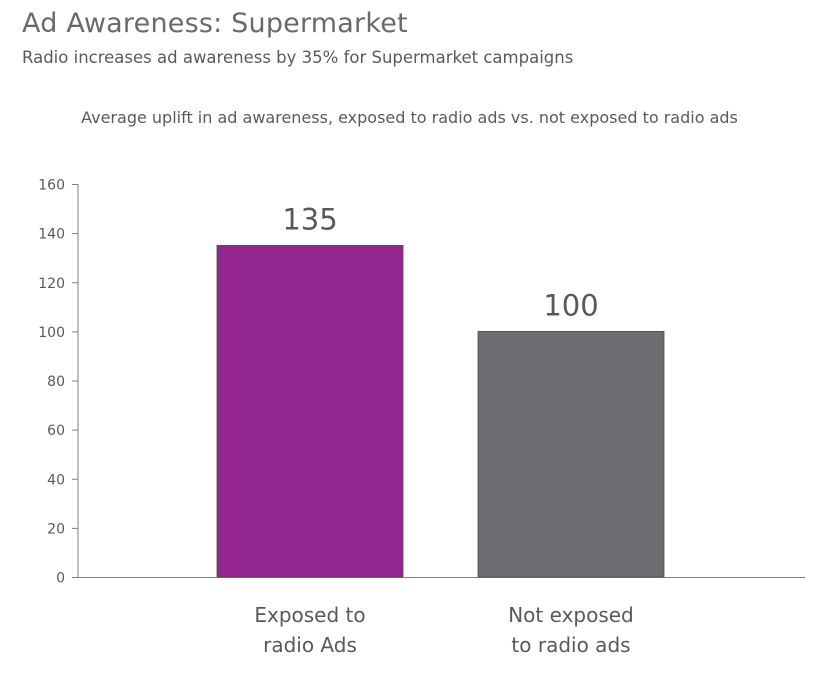 The image size is (819, 675). What do you see at coordinates (309, 219) in the screenshot?
I see `data-label-1: 135` at bounding box center [309, 219].